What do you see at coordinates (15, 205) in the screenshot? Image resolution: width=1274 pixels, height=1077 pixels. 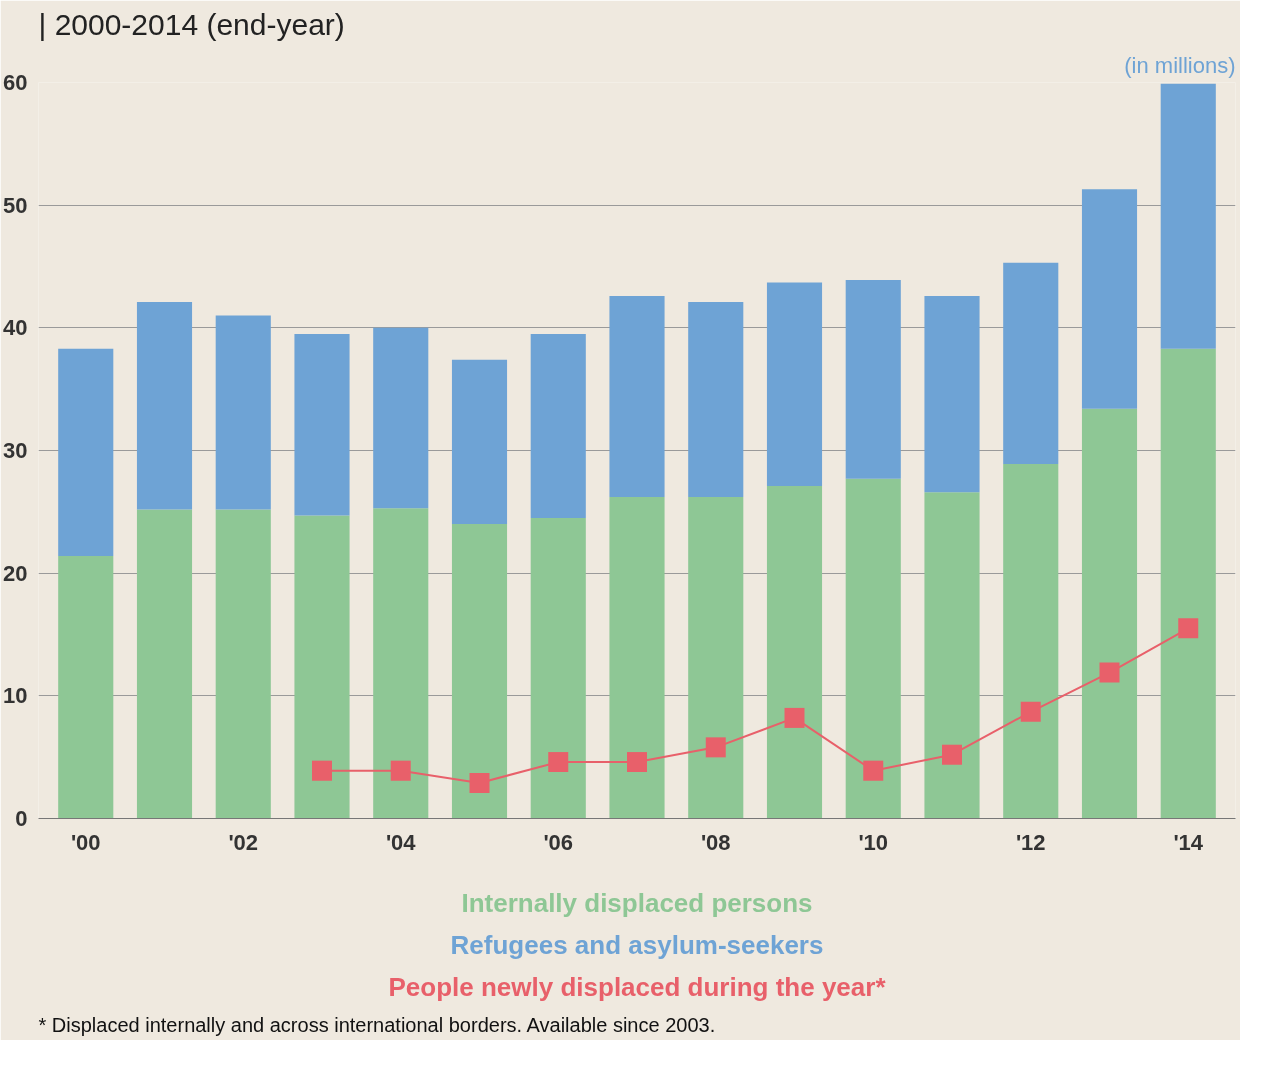 I see `y-tick-label: 50` at bounding box center [15, 205].